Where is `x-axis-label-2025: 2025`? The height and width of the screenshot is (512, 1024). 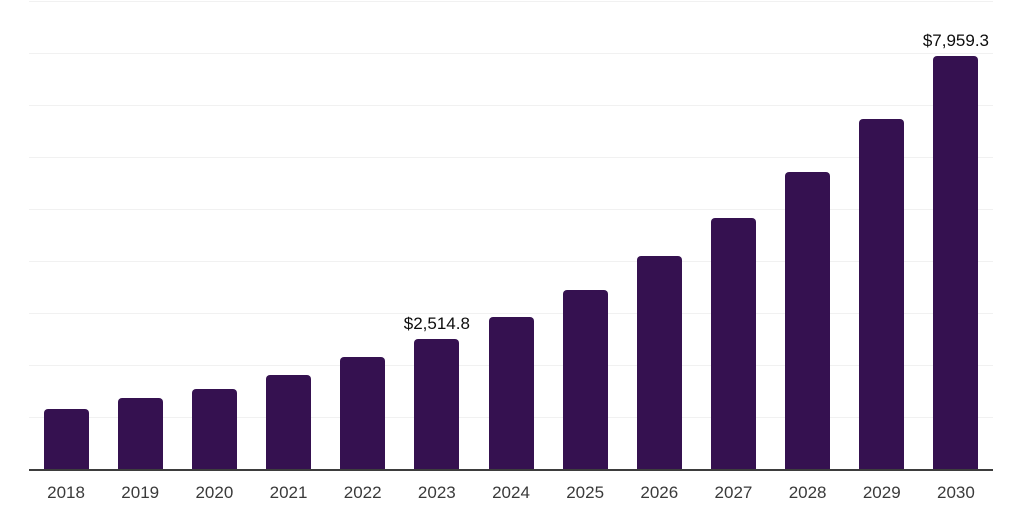 x-axis-label-2025: 2025 is located at coordinates (585, 492).